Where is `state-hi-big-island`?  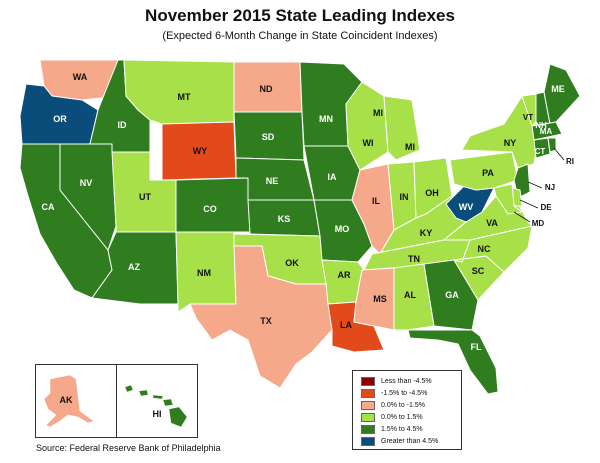 state-hi-big-island is located at coordinates (178, 417).